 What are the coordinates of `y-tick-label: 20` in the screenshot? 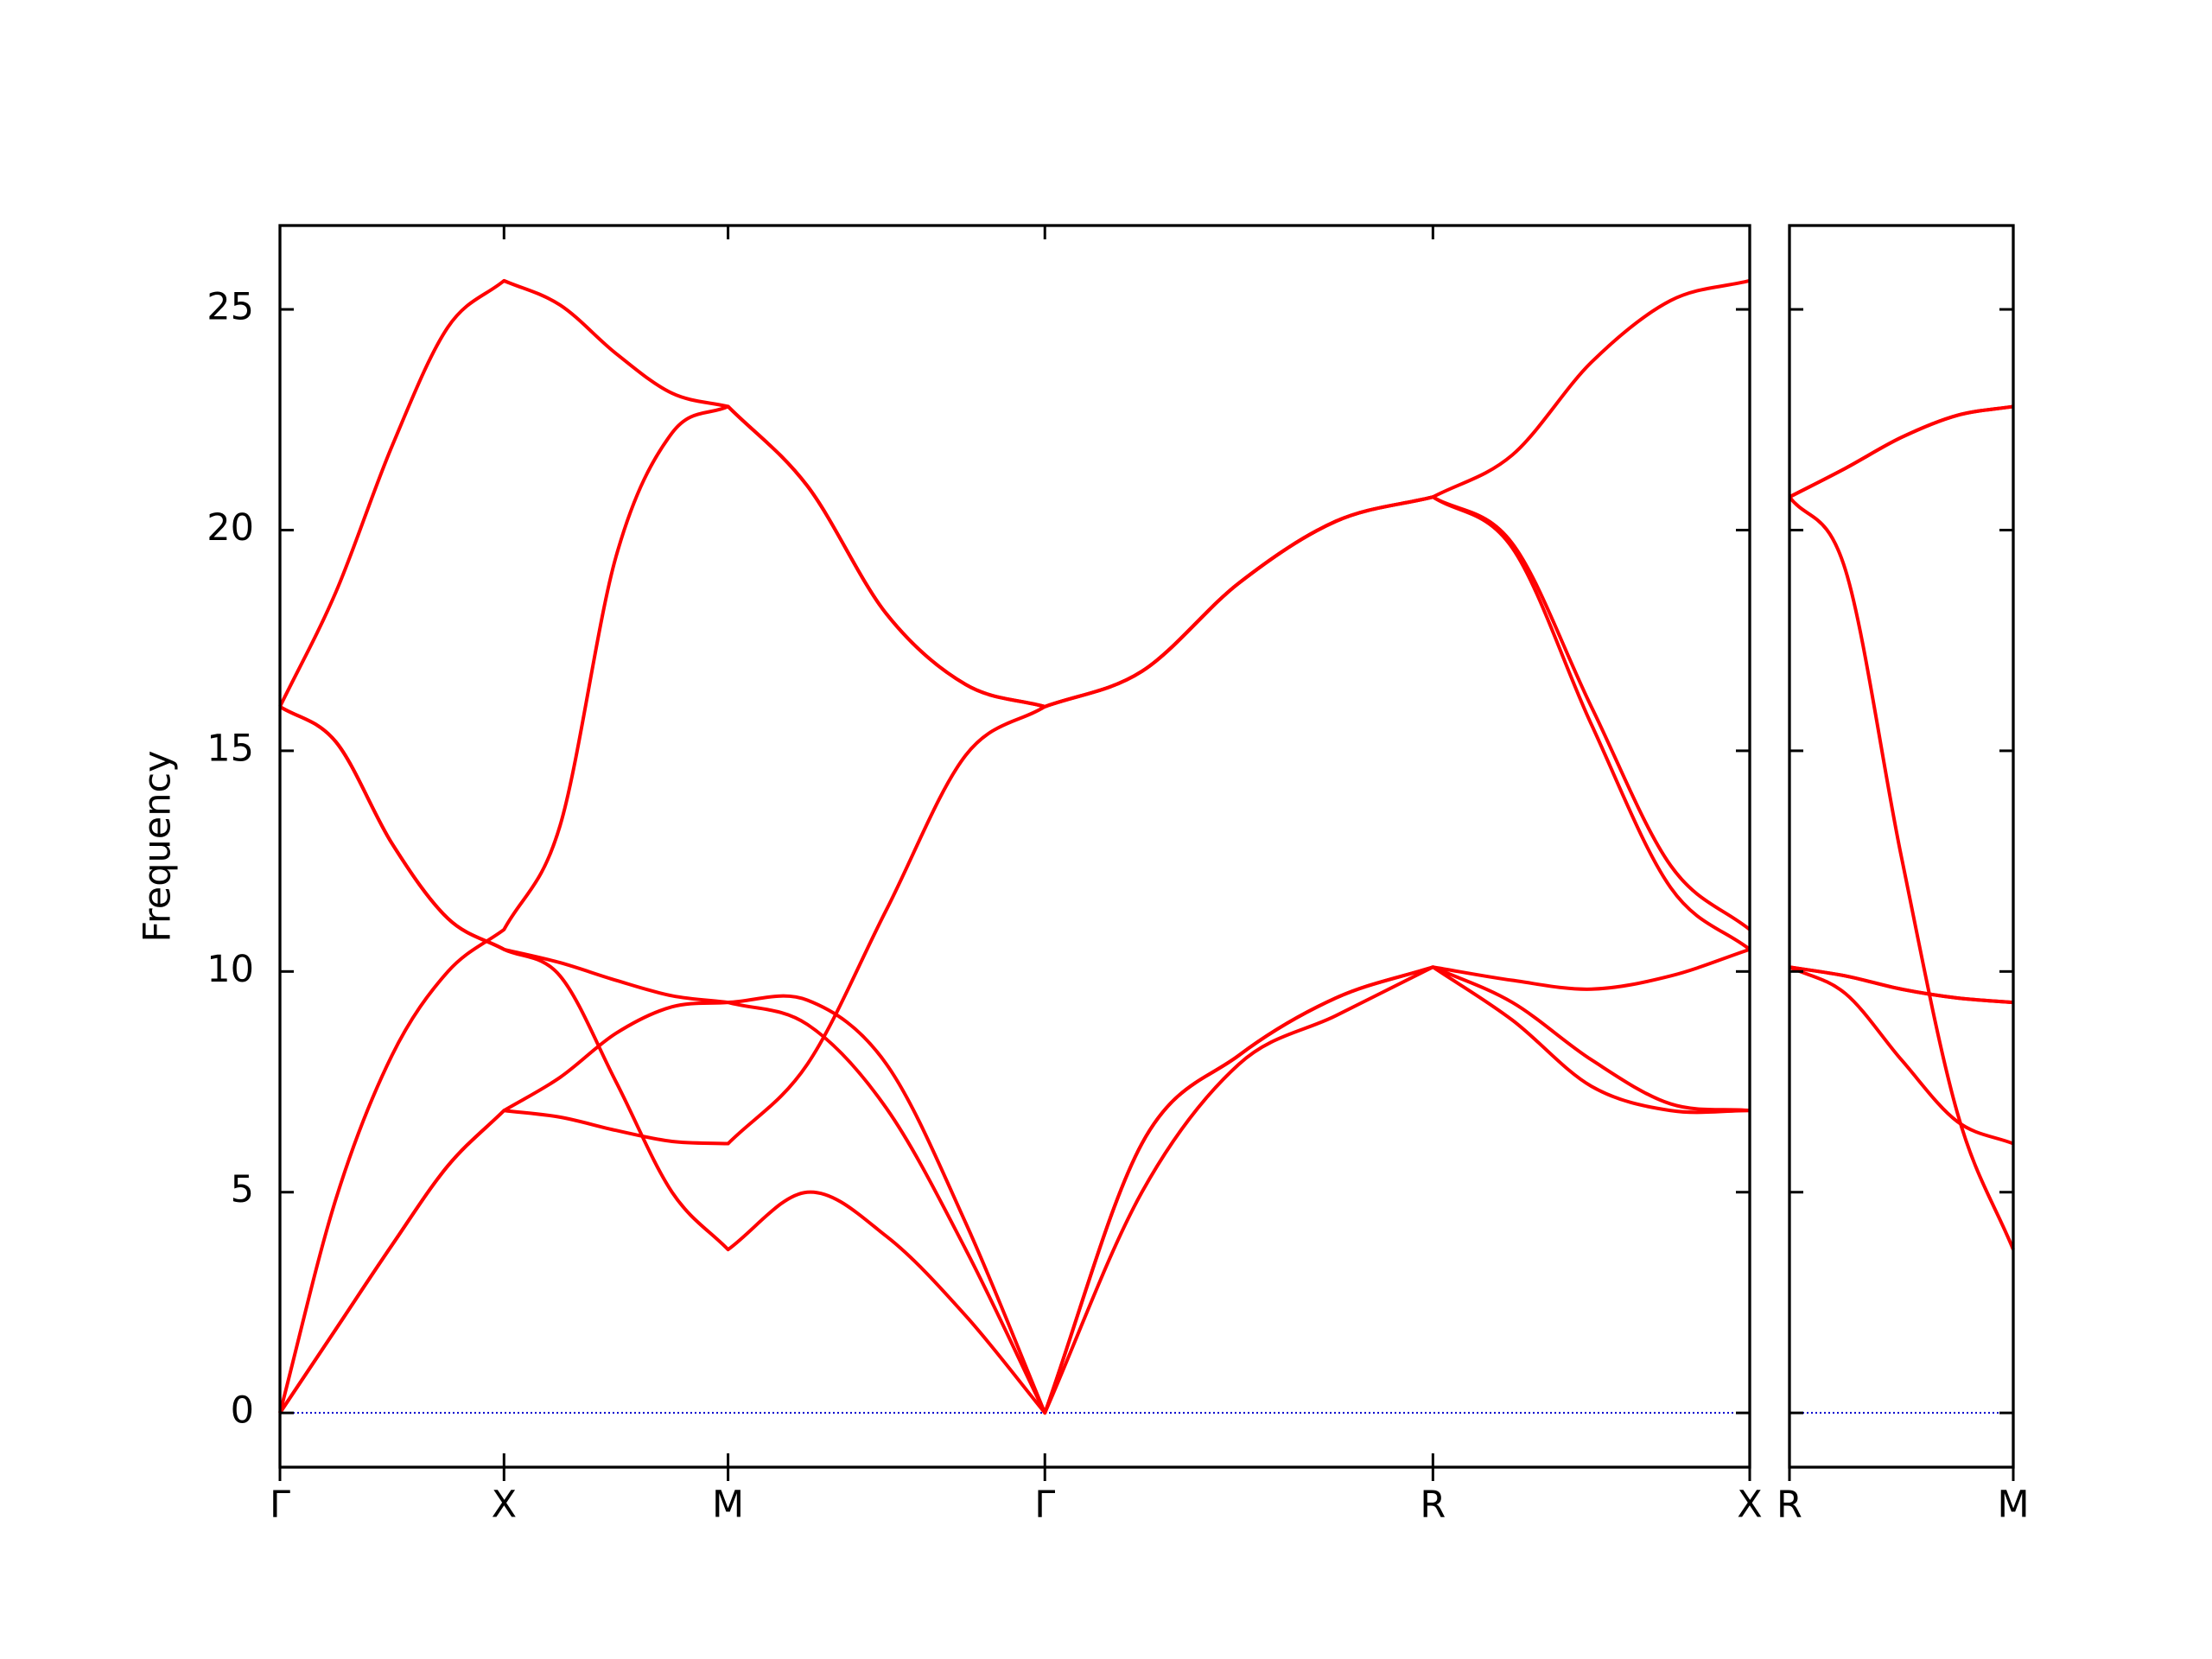 It's located at (231, 528).